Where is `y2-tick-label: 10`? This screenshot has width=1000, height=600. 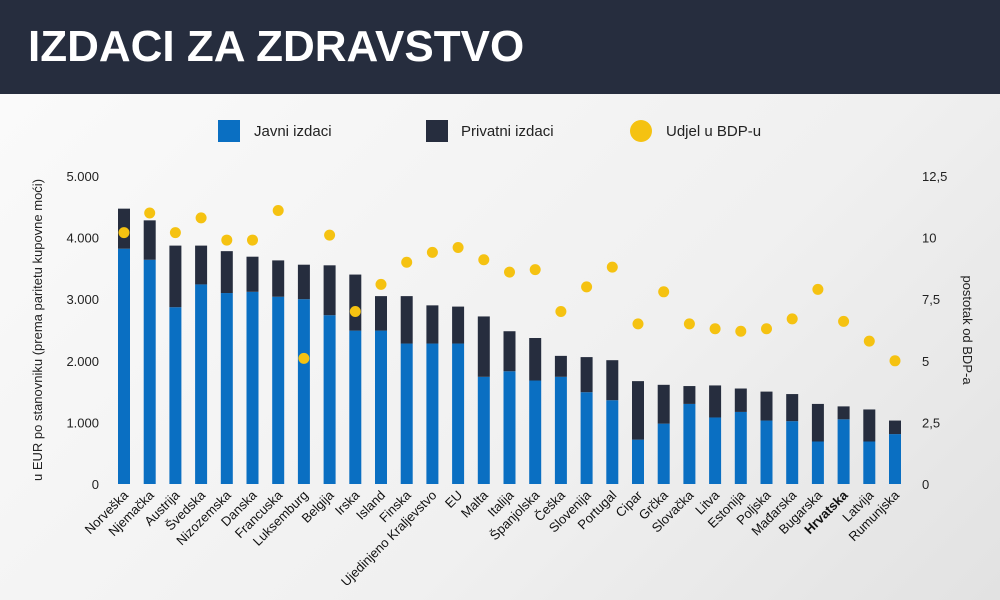 y2-tick-label: 10 is located at coordinates (929, 238).